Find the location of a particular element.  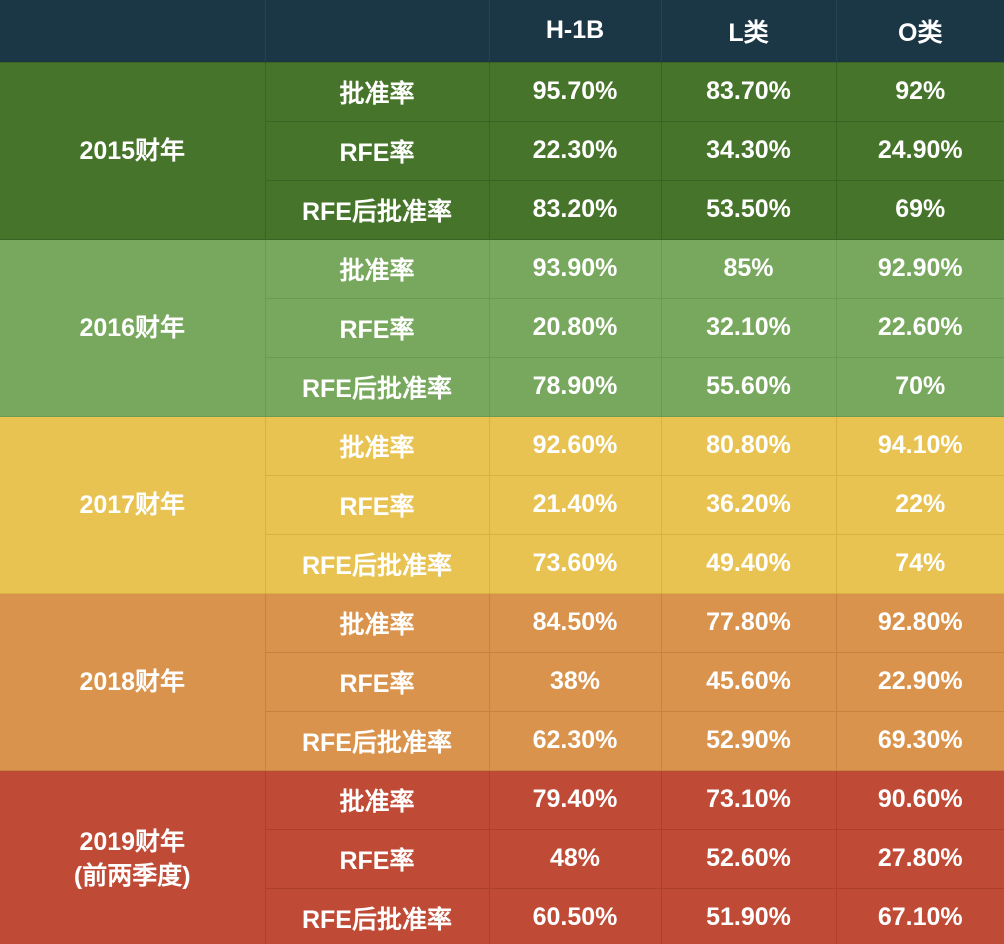

l-cell: 34.30% is located at coordinates (748, 150).